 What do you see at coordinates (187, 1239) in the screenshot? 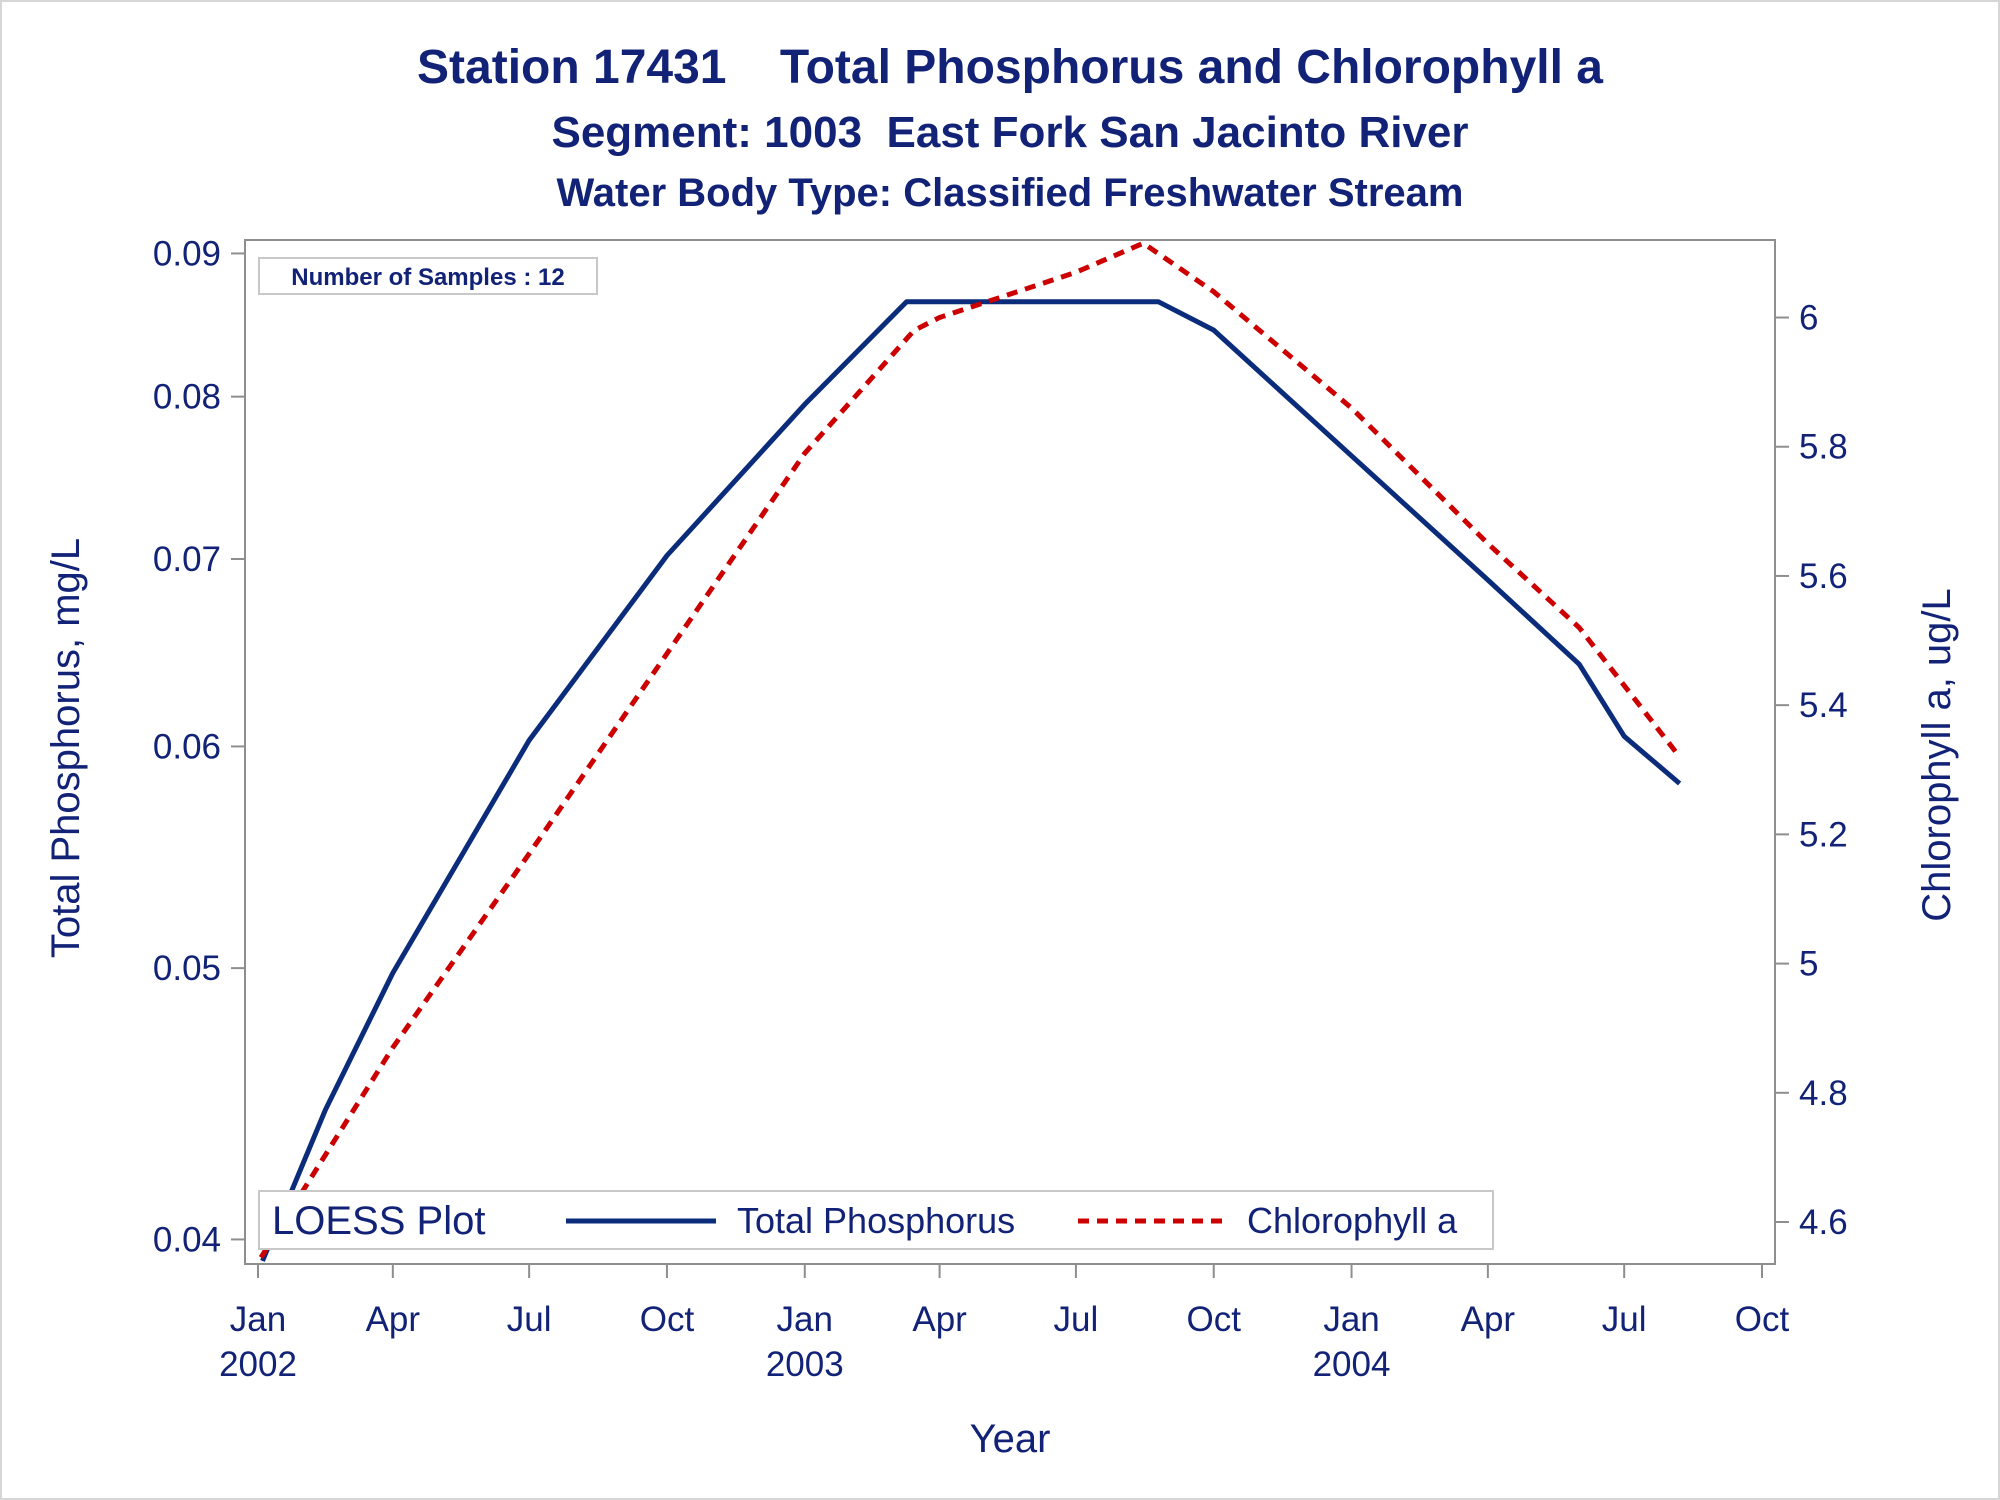
I see `y-tick-label: 0.04` at bounding box center [187, 1239].